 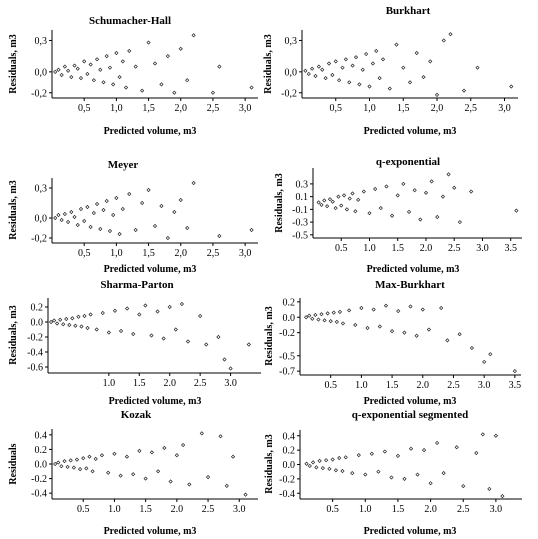 What do you see at coordinates (245, 253) in the screenshot?
I see `x-tick-label: 3,0` at bounding box center [245, 253].